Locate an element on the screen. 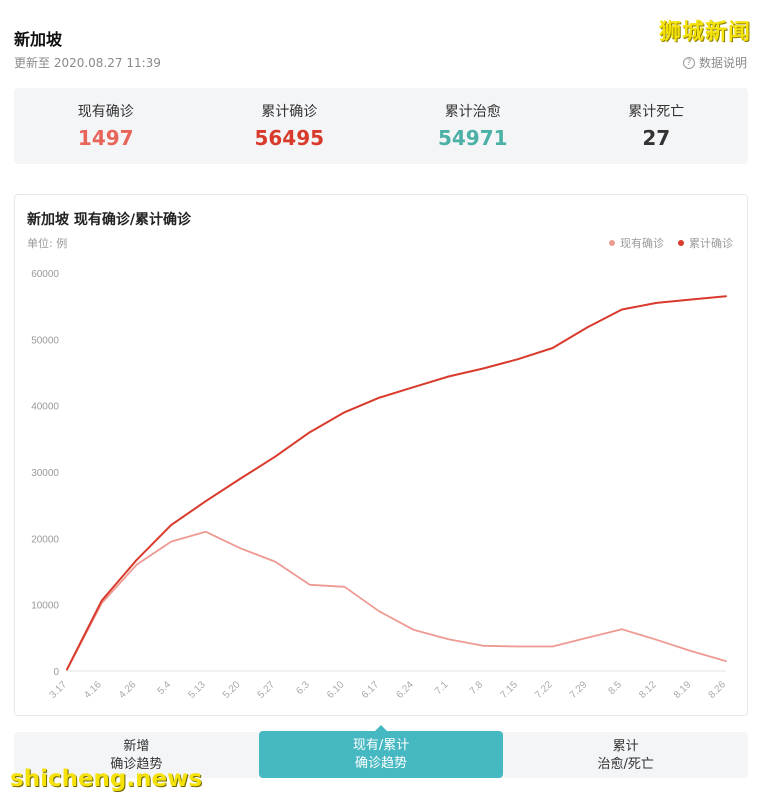 The height and width of the screenshot is (800, 765). y-tick-label: 10000 is located at coordinates (45, 606).